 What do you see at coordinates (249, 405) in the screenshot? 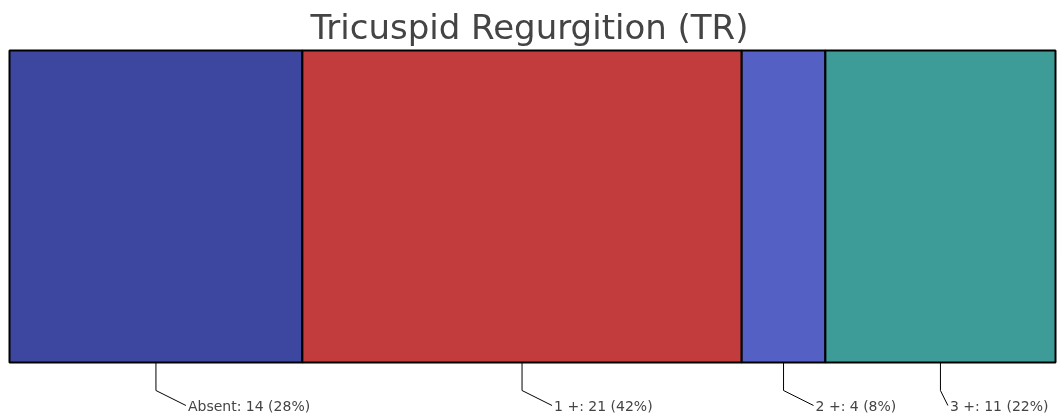
I see `data-label: Absent: 14 (28%)` at bounding box center [249, 405].